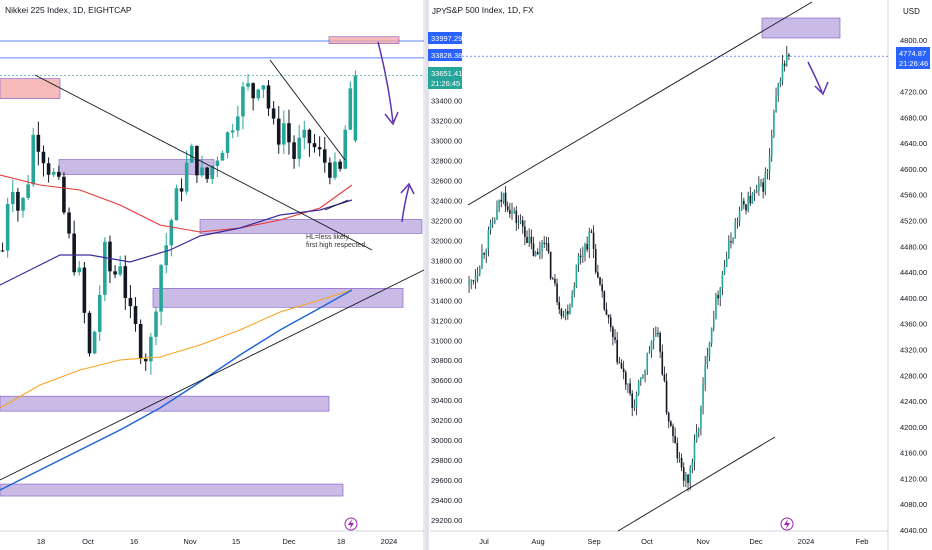 This screenshot has width=932, height=550. What do you see at coordinates (385, 82) in the screenshot?
I see `arrow-down-left` at bounding box center [385, 82].